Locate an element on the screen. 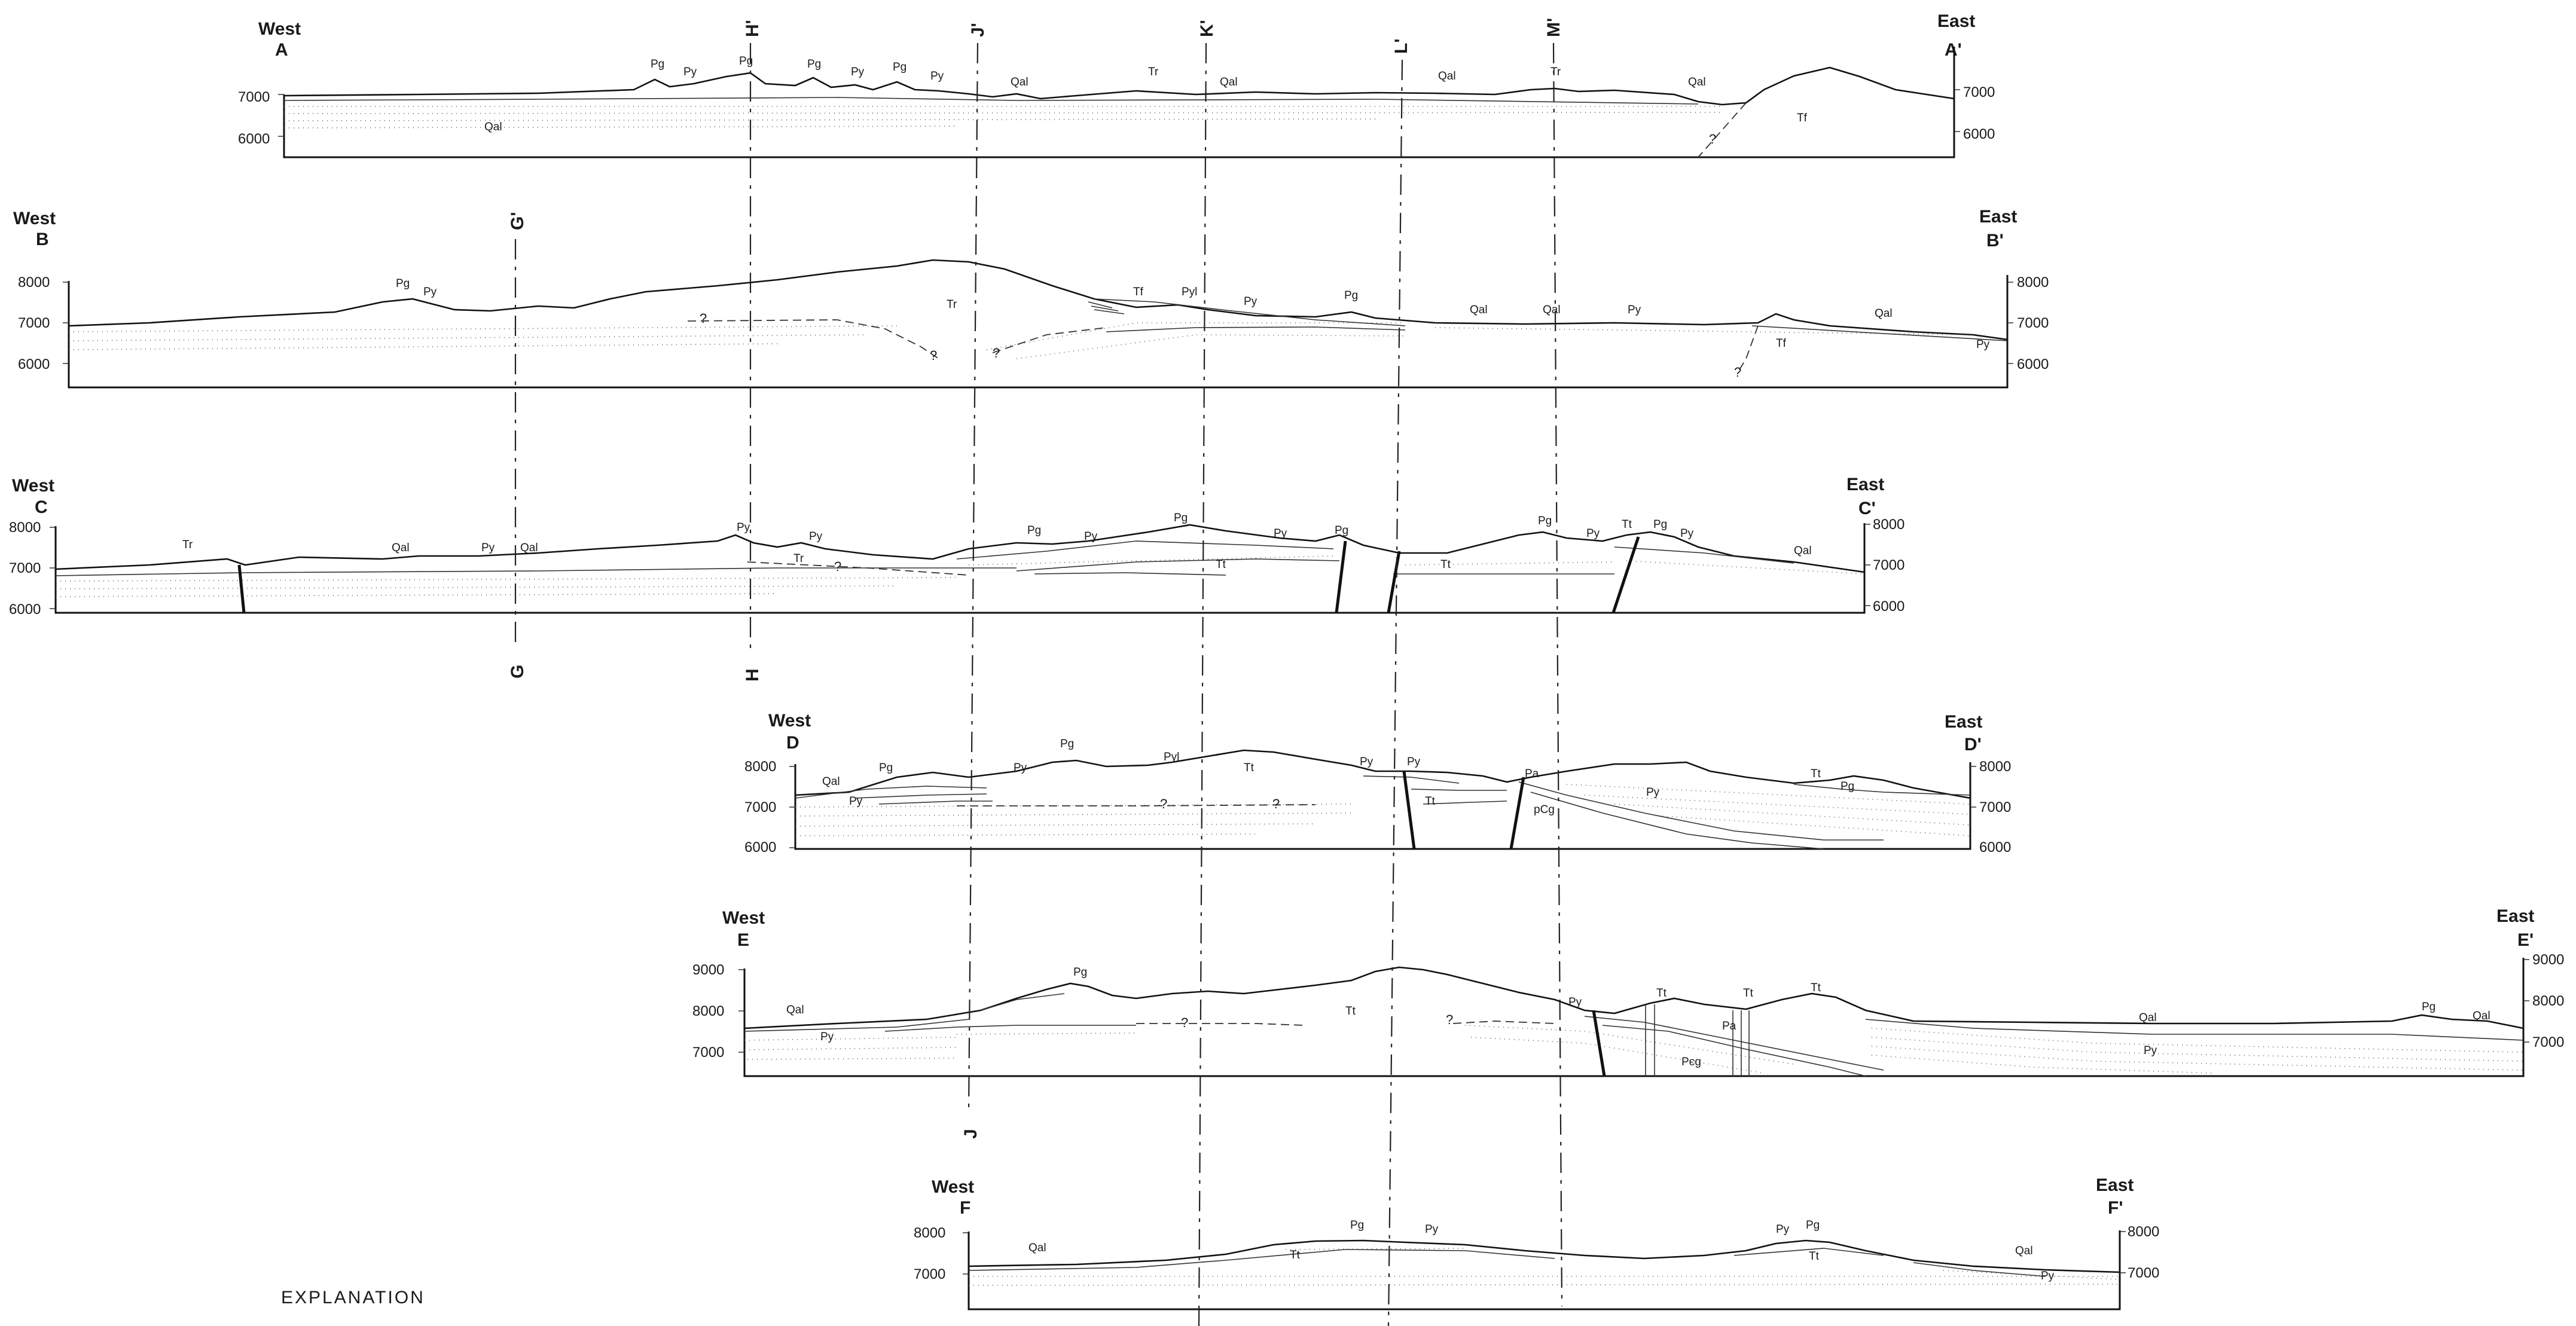  section-f-right-tick-7000: 7000 is located at coordinates (2143, 1273).